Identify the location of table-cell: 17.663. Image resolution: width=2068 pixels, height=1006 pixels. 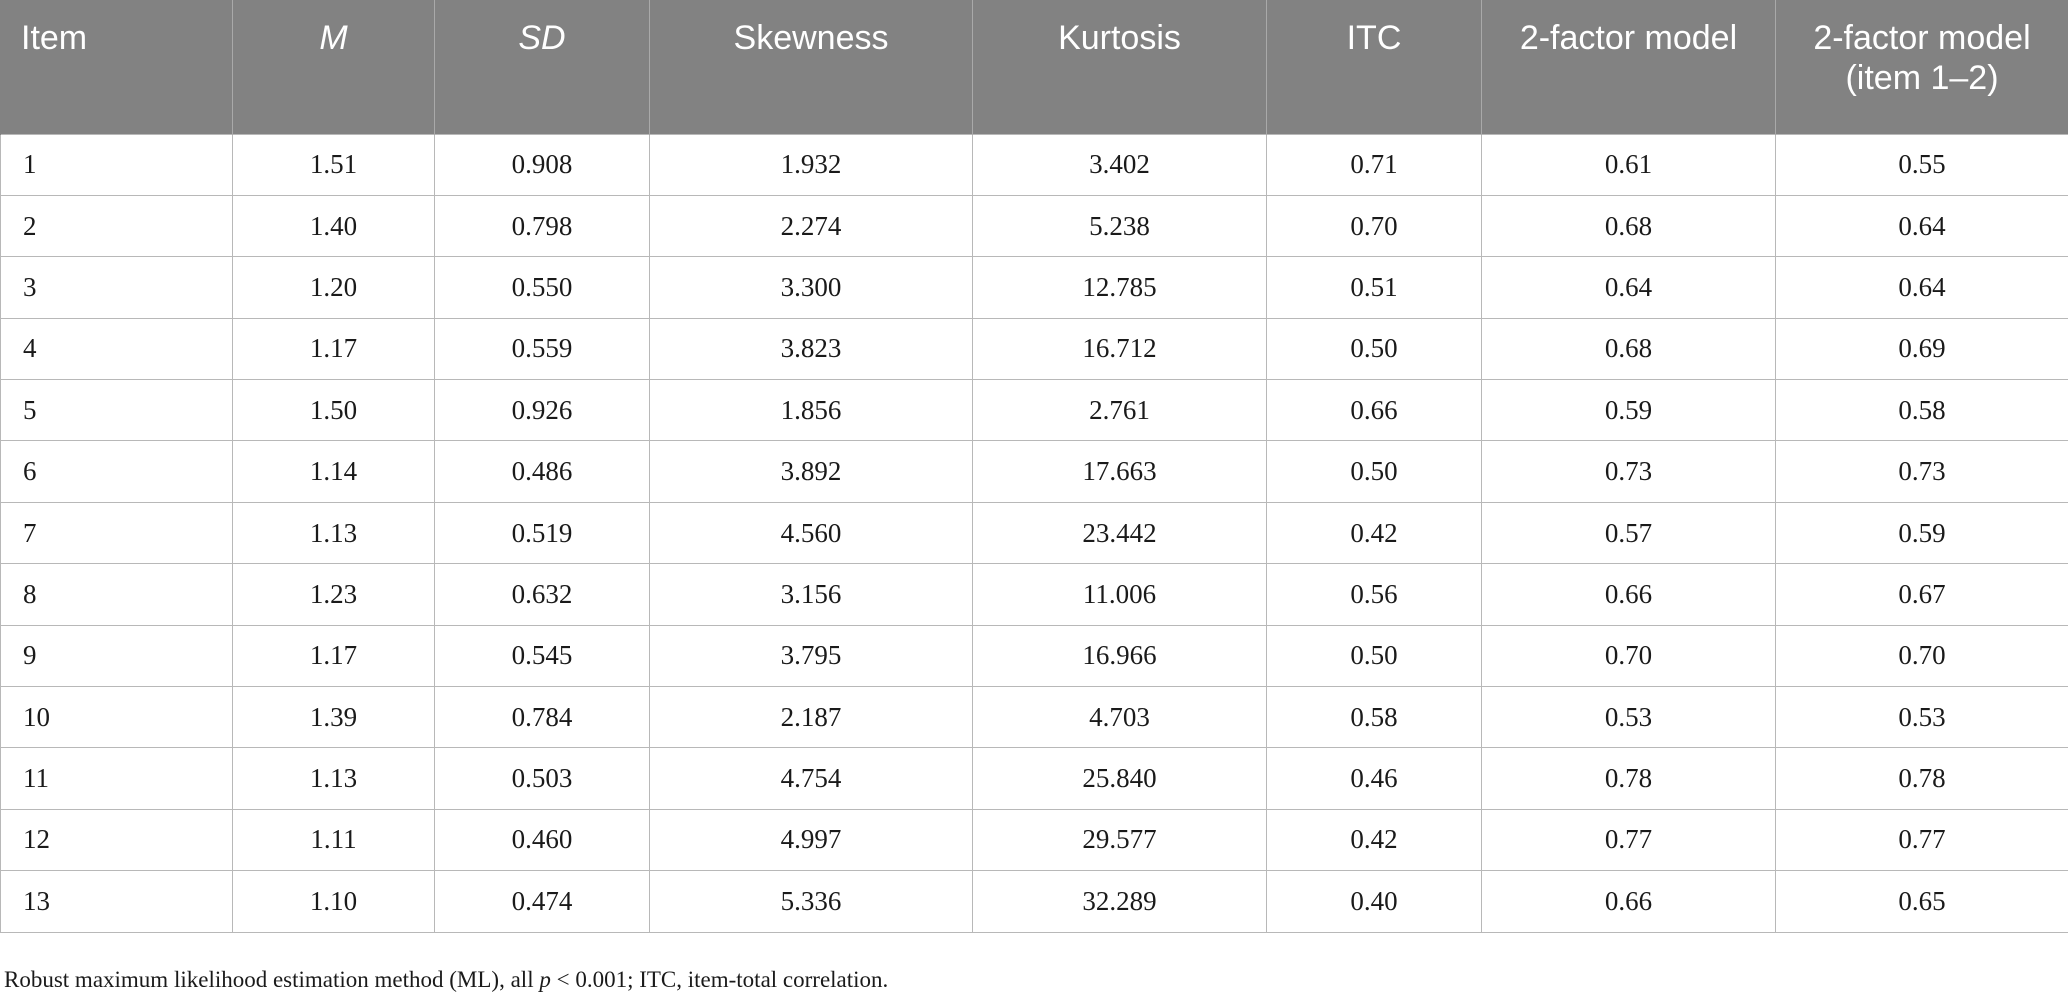
(1119, 471).